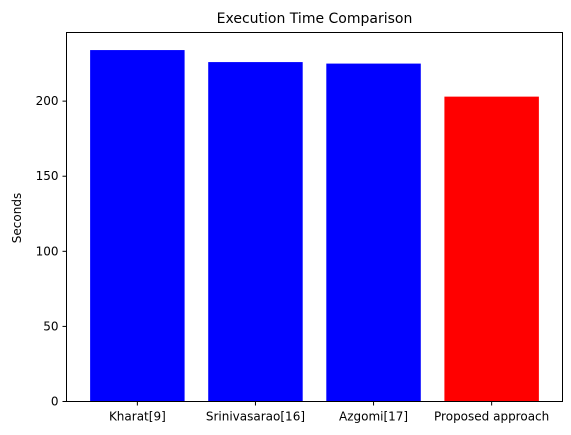 This screenshot has width=571, height=435. I want to click on x-tick-label-1: Srinivasarao[16], so click(255, 417).